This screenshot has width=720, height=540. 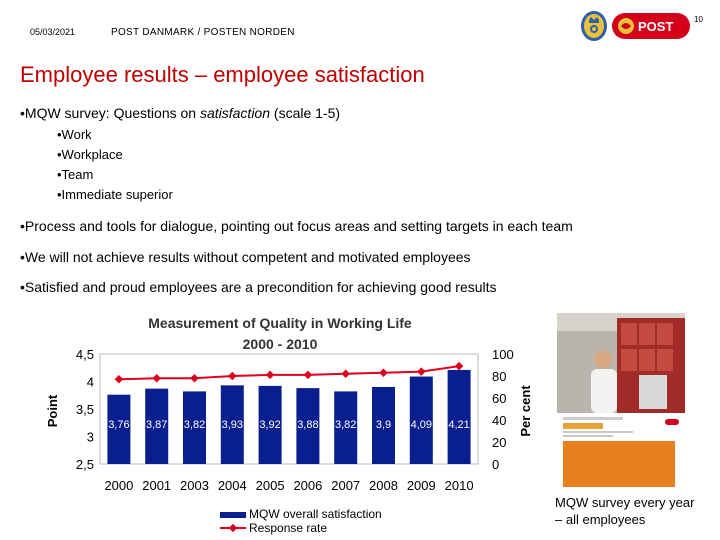 What do you see at coordinates (53, 32) in the screenshot?
I see `slide-date: 05/03/2021` at bounding box center [53, 32].